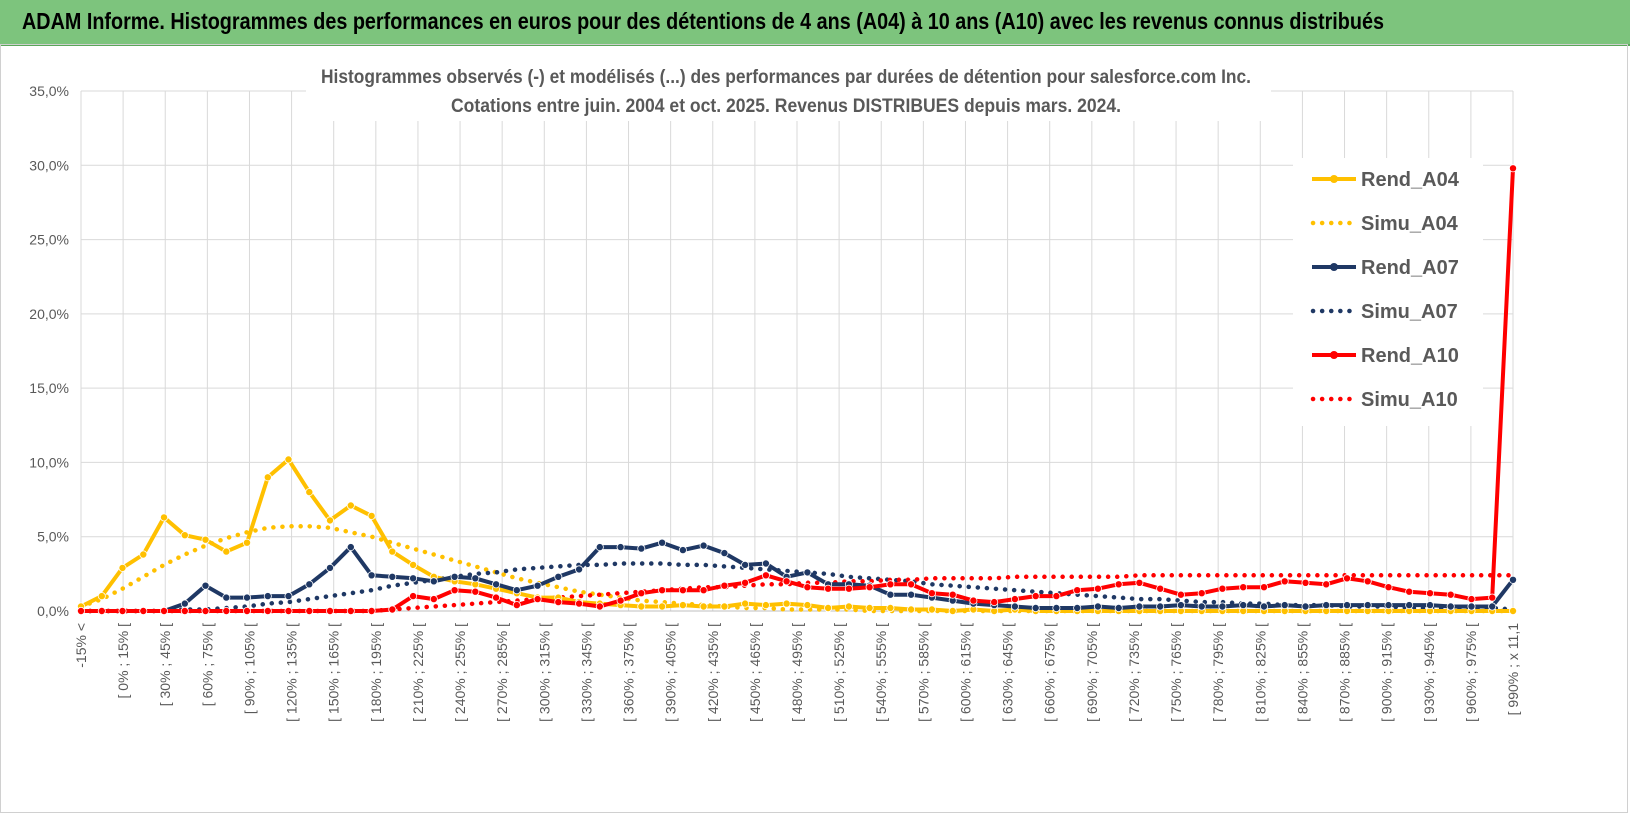 This screenshot has width=1630, height=815. Describe the element at coordinates (1410, 268) in the screenshot. I see `legend-label: Rend_A07` at that location.